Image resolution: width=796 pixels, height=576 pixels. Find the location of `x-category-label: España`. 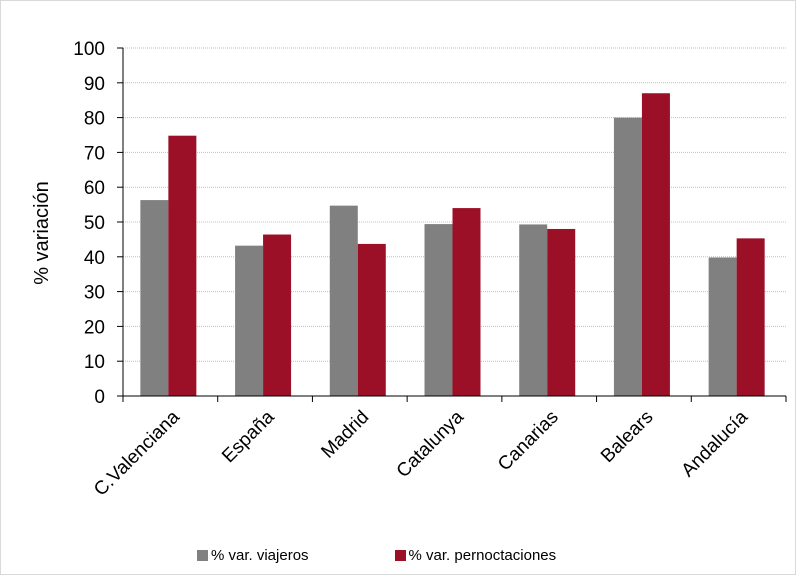

x-category-label: España is located at coordinates (248, 436).